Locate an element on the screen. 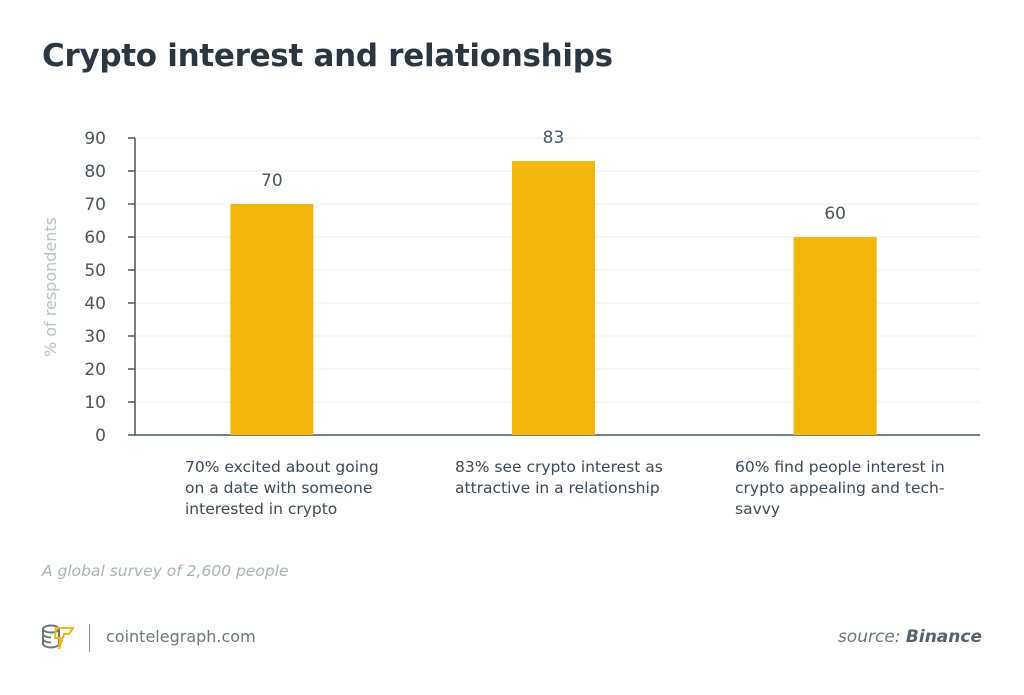 The width and height of the screenshot is (1024, 695). chart-title: Crypto interest and relationships is located at coordinates (327, 56).